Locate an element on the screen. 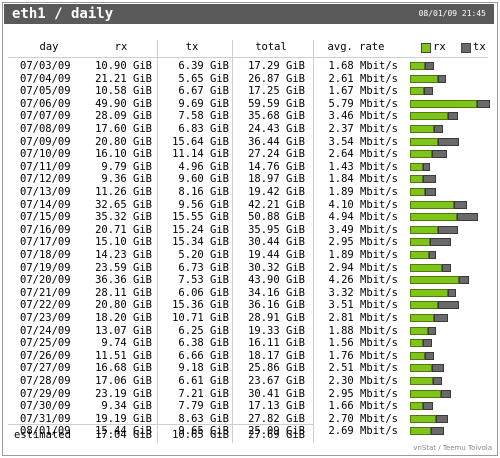 The height and width of the screenshot is (458, 500). row-rx: 23.59 GiB is located at coordinates (123, 267).